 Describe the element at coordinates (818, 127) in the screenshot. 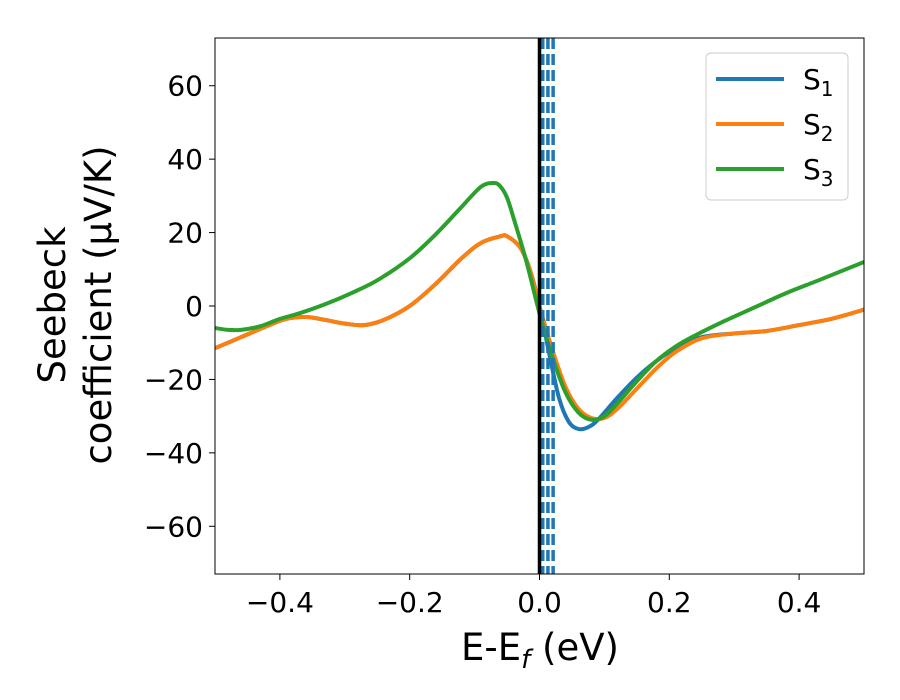

I see `legend-label-s2: S2` at that location.